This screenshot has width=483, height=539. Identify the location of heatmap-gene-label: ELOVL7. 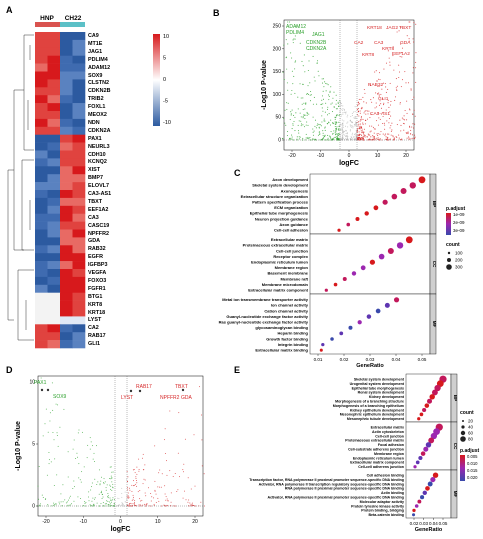
(98, 186).